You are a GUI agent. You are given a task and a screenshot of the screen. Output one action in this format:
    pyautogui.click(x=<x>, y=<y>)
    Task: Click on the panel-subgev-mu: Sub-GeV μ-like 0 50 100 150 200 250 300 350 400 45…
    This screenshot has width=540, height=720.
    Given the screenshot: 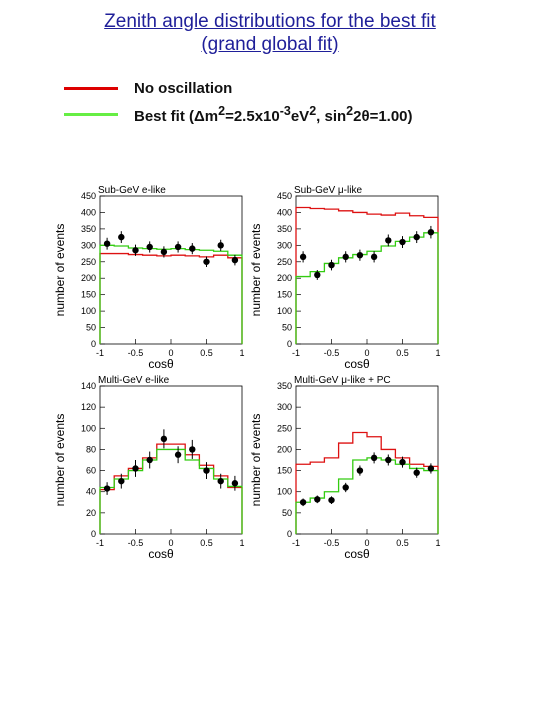 What is the action you would take?
    pyautogui.click(x=347, y=277)
    